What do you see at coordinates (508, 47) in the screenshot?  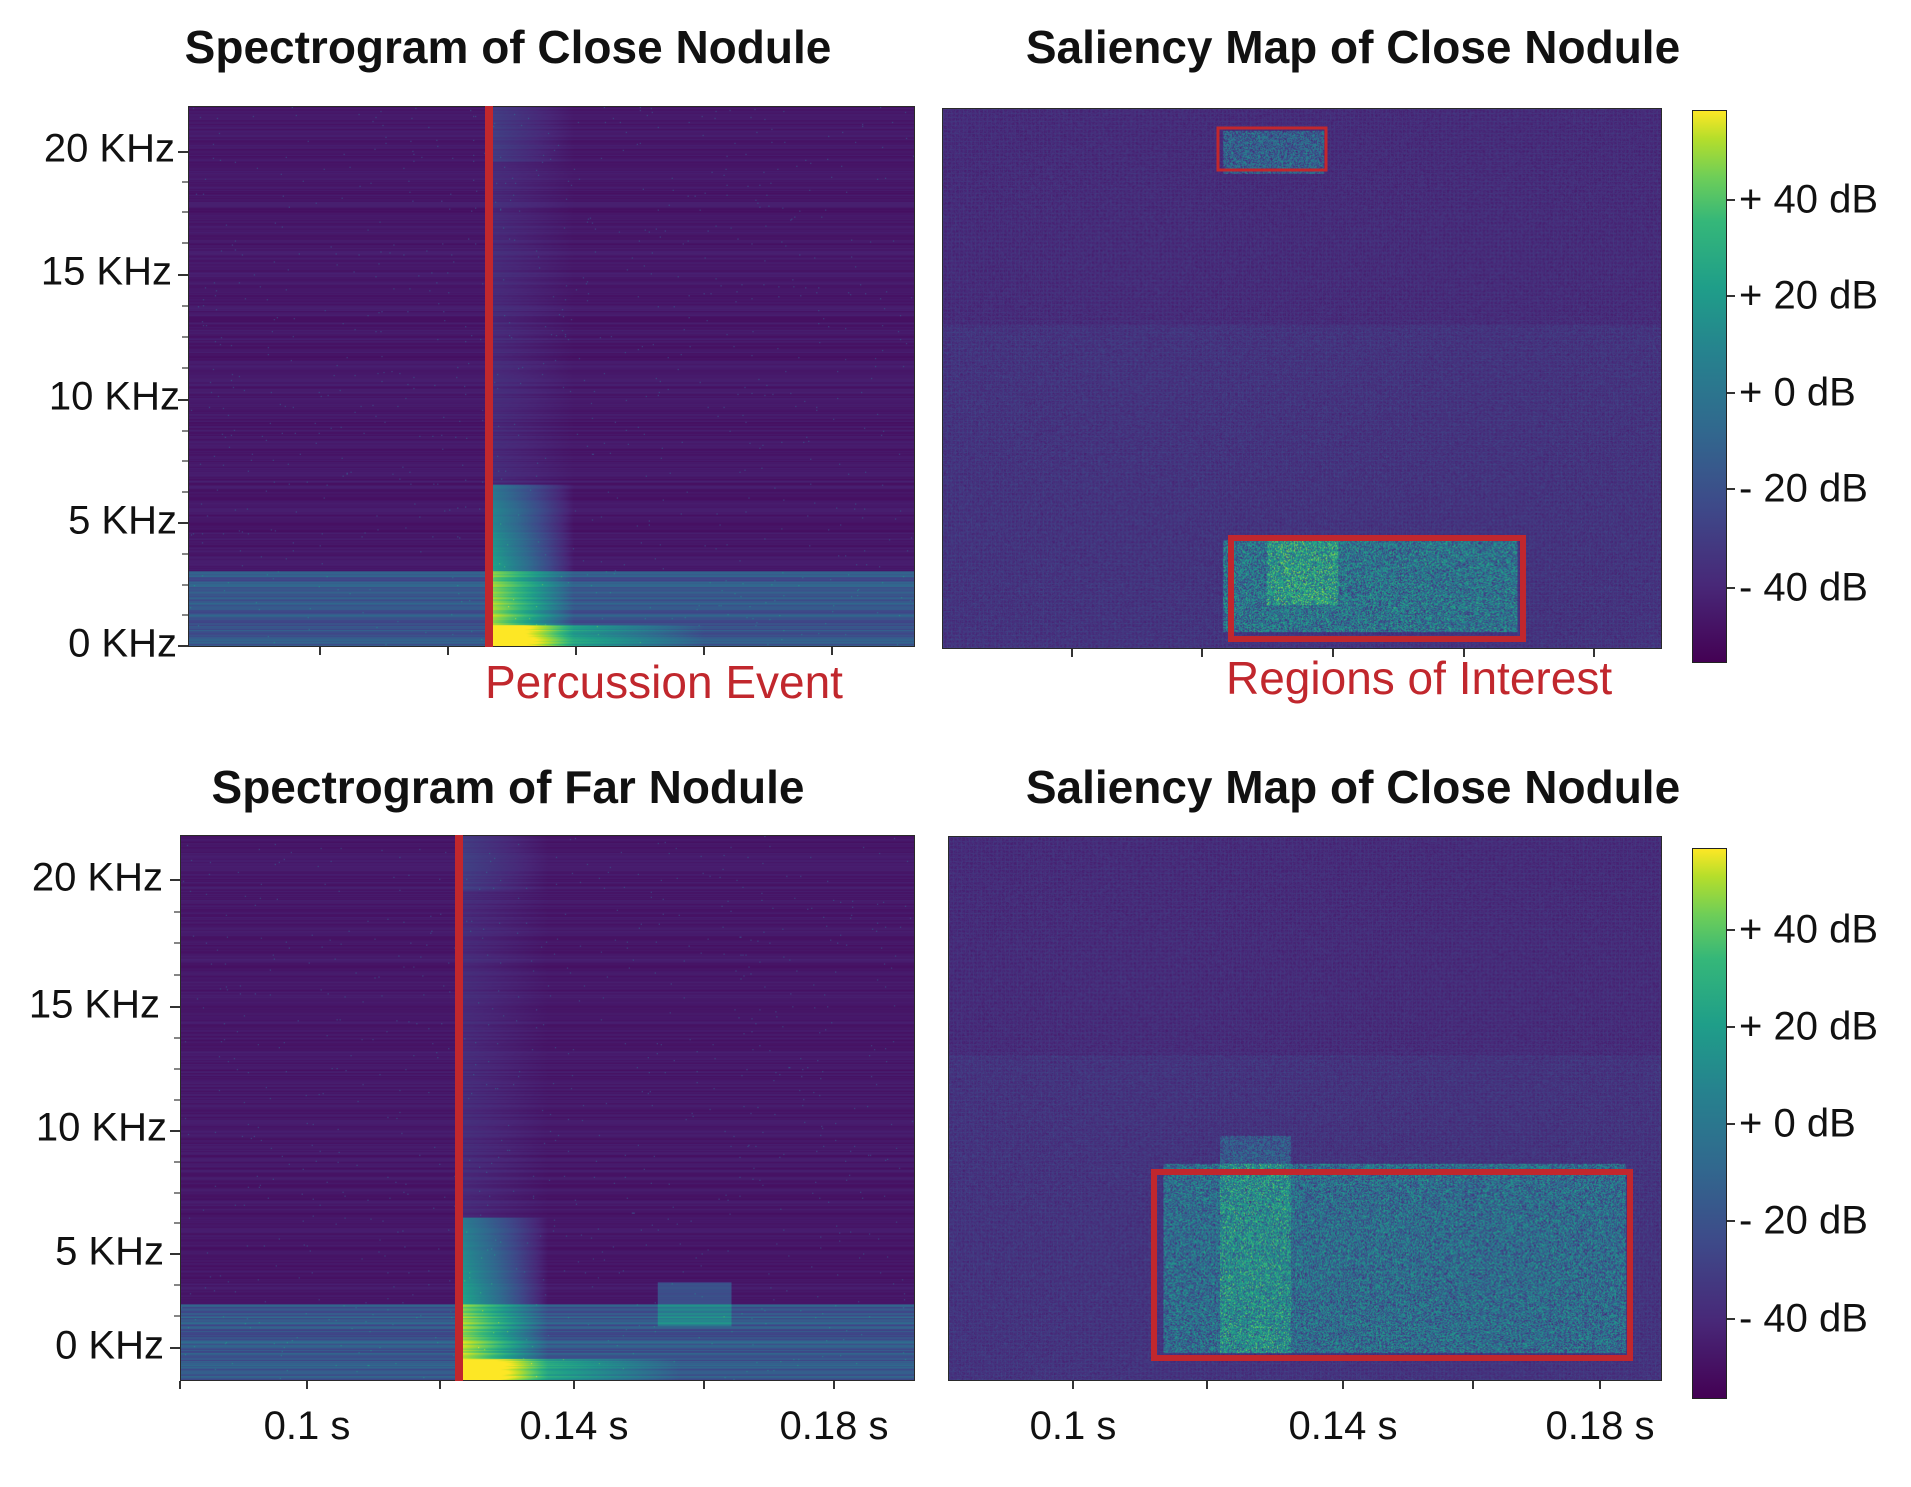 I see `panel-title-spectrogram-close: Spectrogram of Close Nodule` at bounding box center [508, 47].